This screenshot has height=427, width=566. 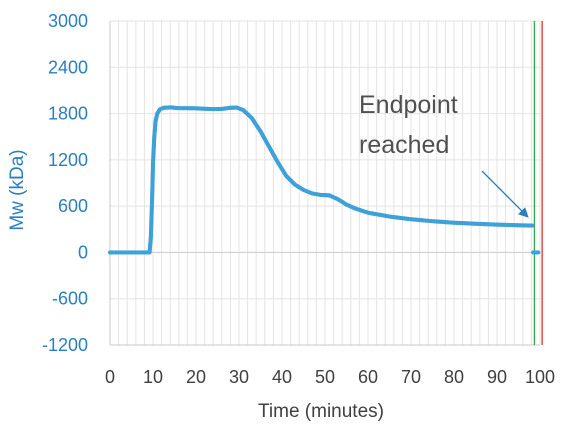 I want to click on y-tick-label: -1200, so click(x=65, y=345).